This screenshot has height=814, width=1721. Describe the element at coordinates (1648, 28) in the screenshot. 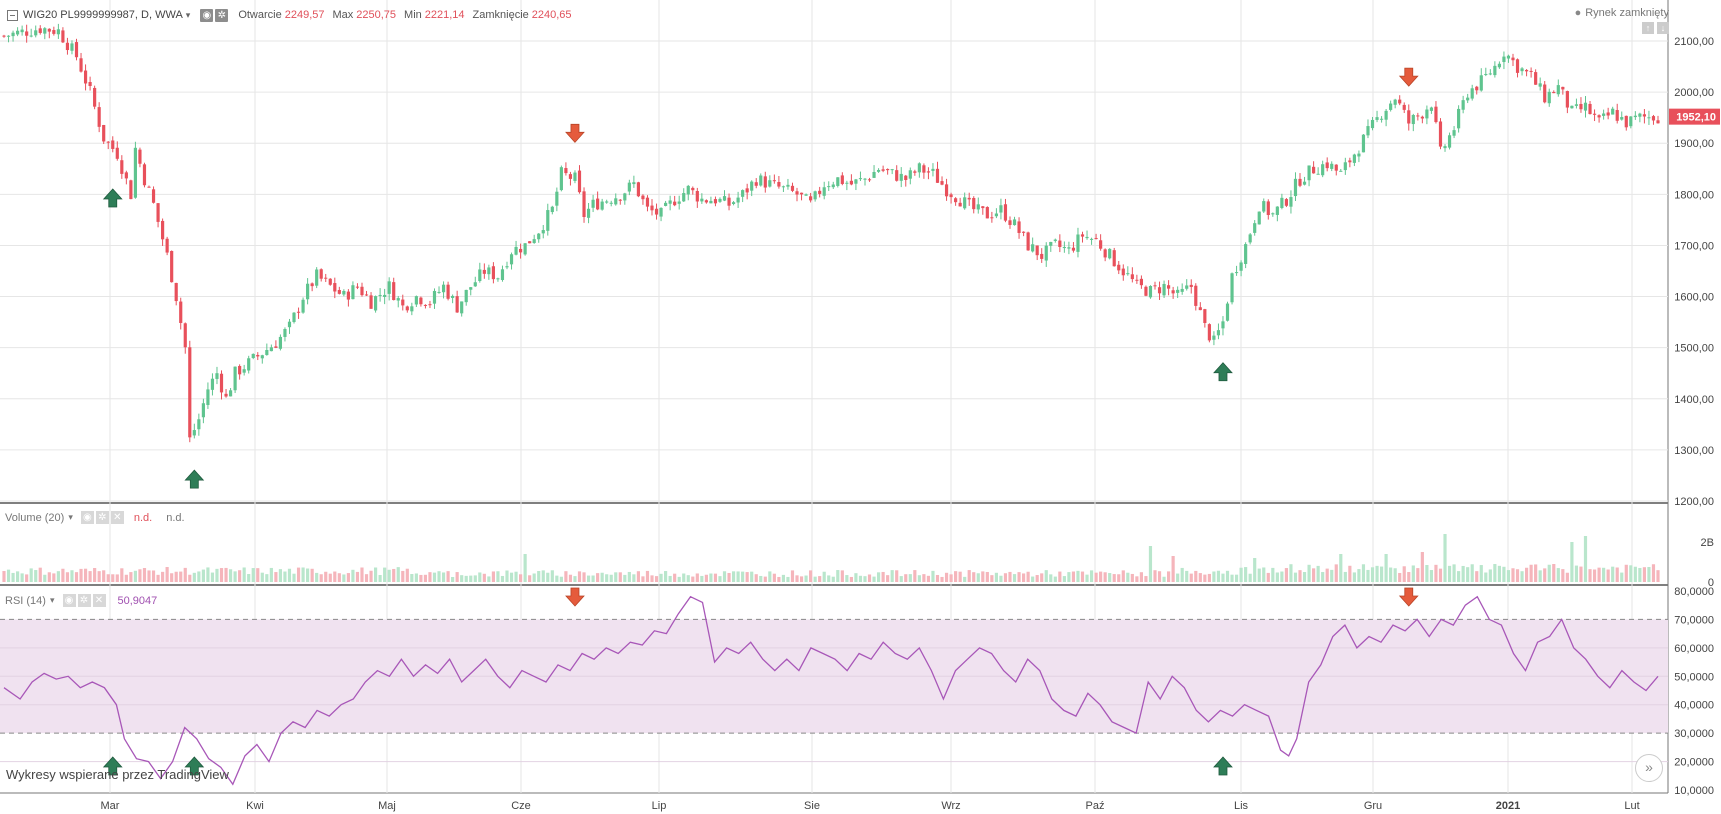

I see `arrow-up-icon: ↑` at that location.